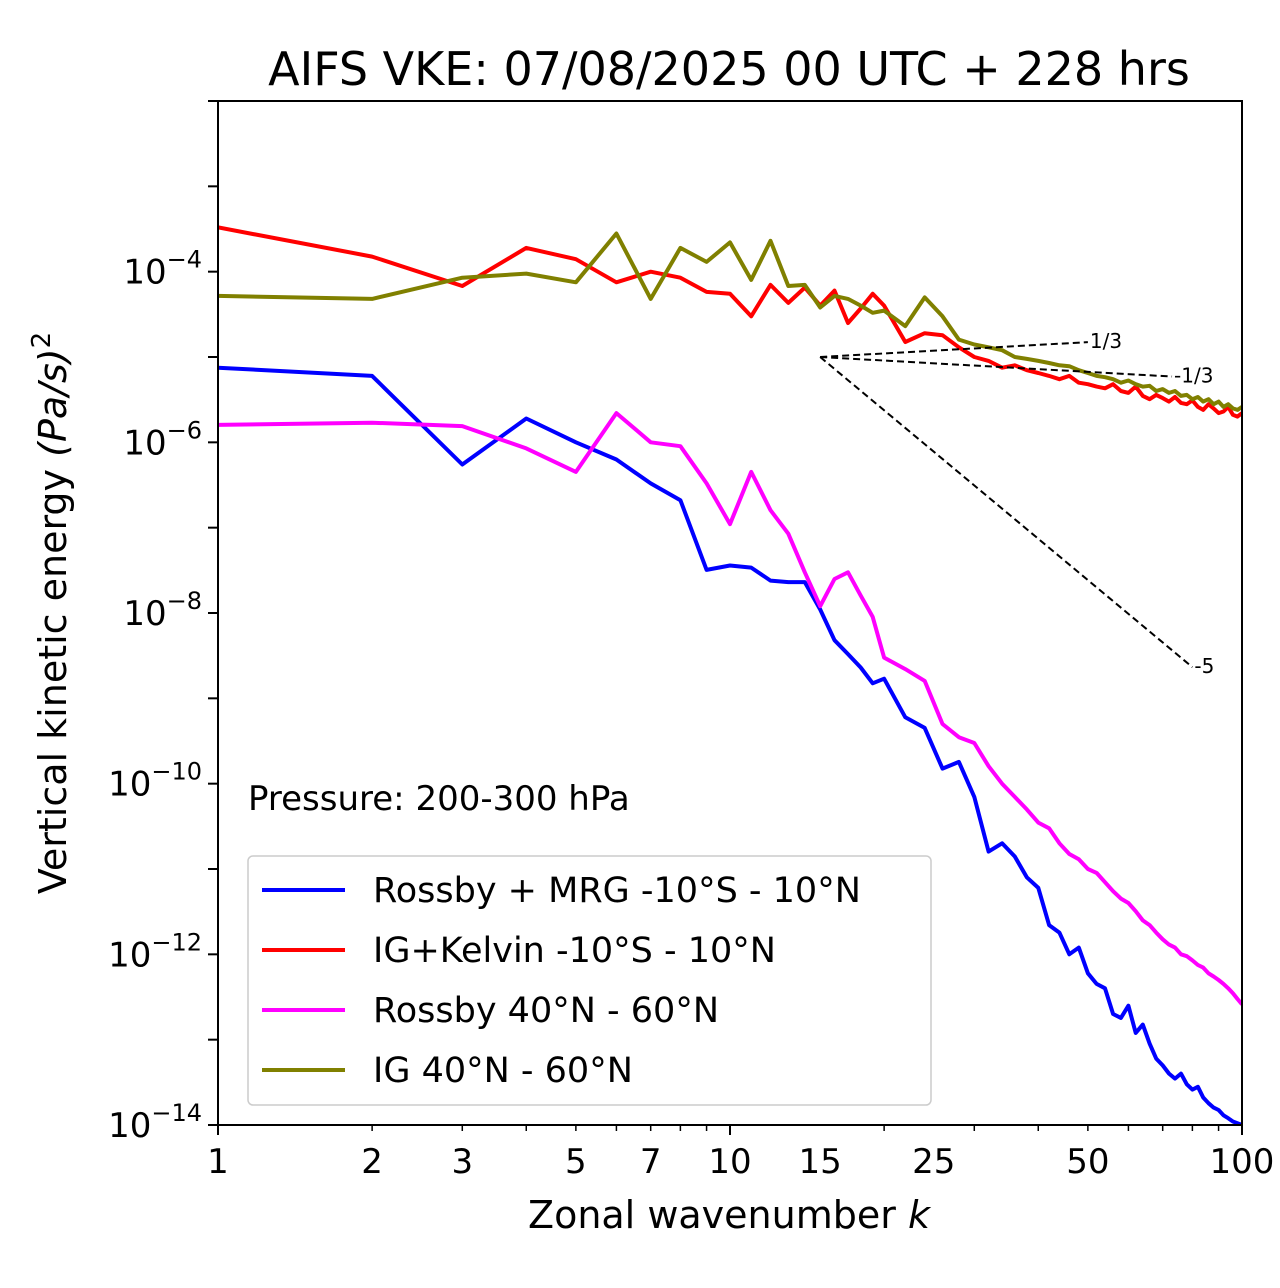 The height and width of the screenshot is (1288, 1280). Describe the element at coordinates (729, 1162) in the screenshot. I see `x-tick-label: 10` at that location.